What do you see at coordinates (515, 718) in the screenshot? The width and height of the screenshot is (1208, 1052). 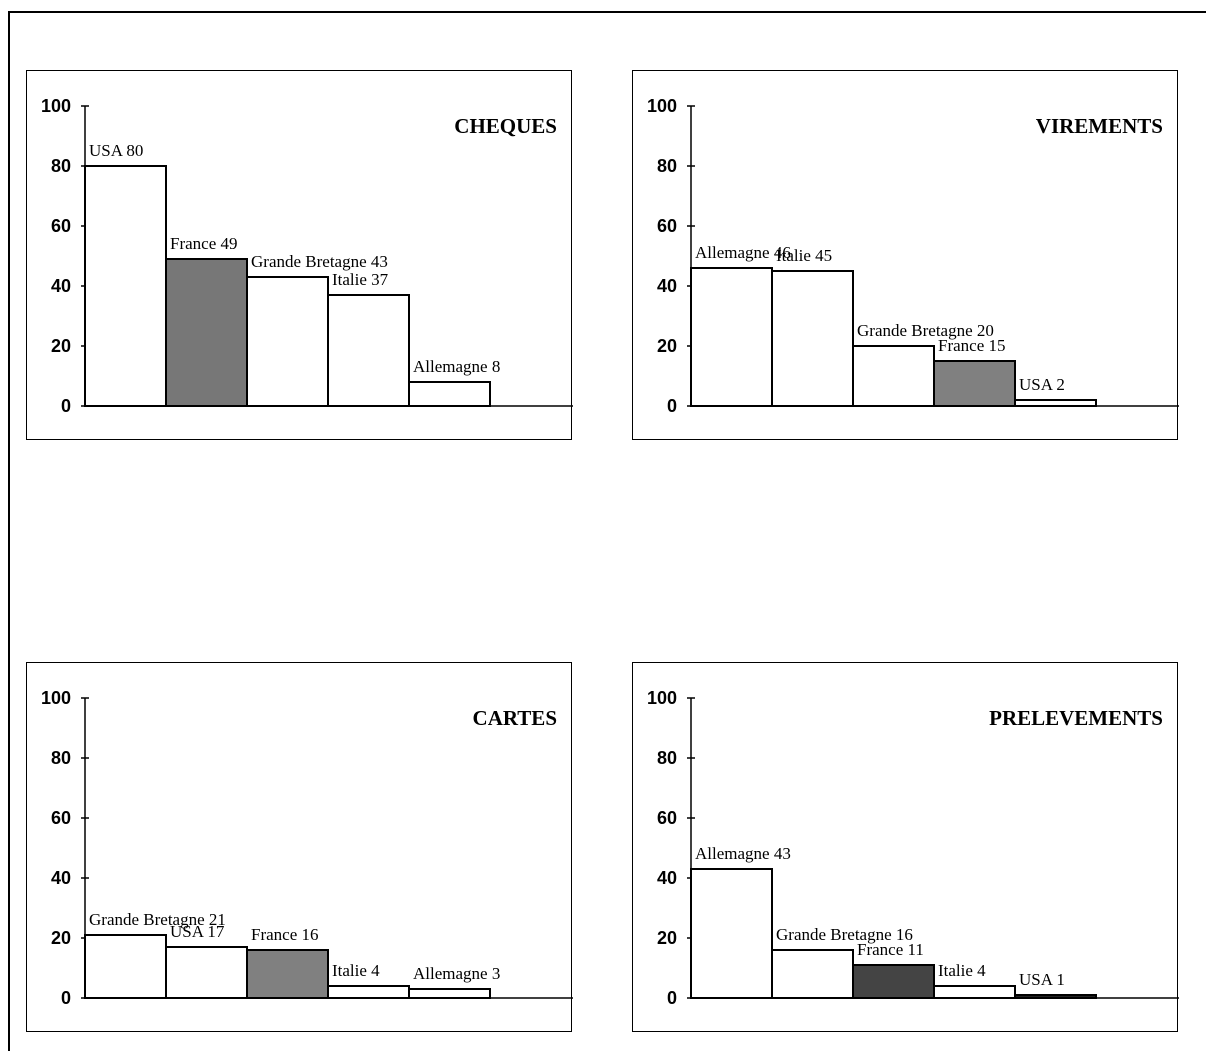 I see `chart-title: CARTES` at bounding box center [515, 718].